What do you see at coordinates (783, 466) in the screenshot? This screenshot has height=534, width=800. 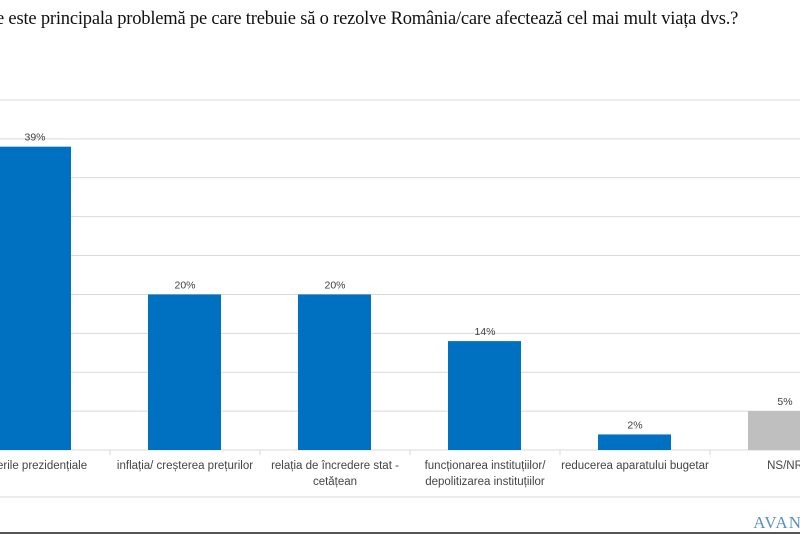 I see `category-label: NS/NR` at bounding box center [783, 466].